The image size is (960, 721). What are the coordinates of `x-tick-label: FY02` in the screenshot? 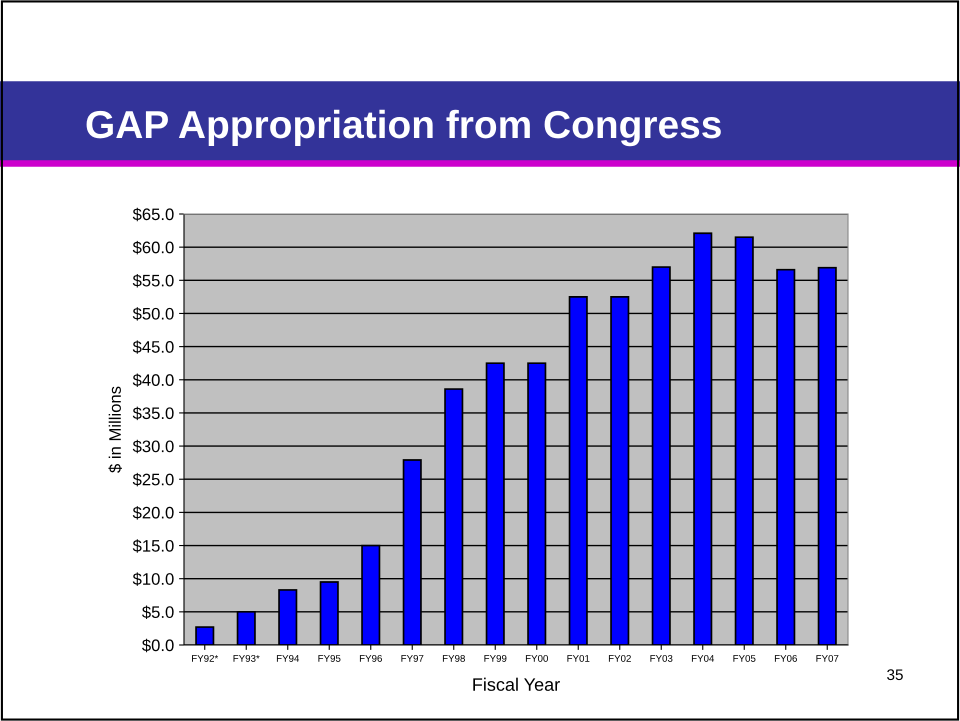 It's located at (619, 658).